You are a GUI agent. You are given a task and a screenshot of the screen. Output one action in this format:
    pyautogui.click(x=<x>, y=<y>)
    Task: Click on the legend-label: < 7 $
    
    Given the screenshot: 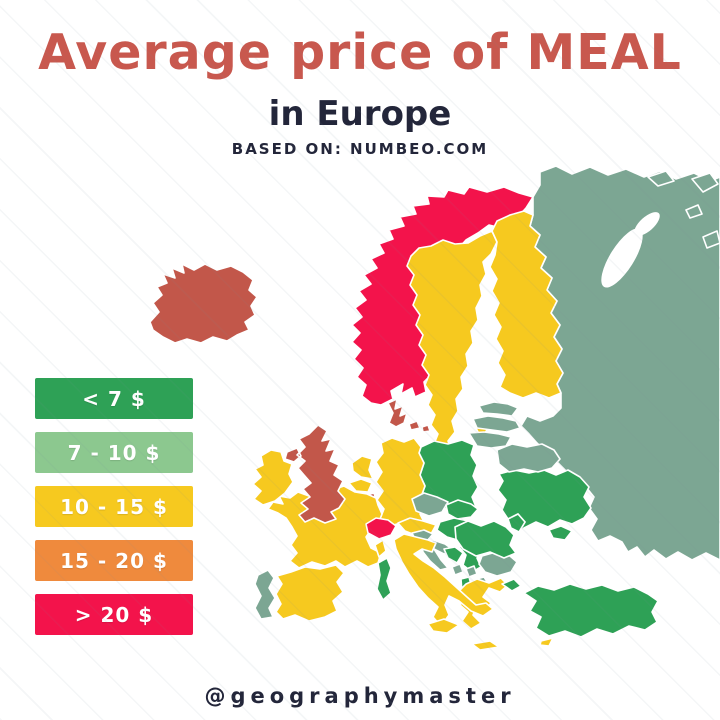 What is the action you would take?
    pyautogui.click(x=114, y=398)
    